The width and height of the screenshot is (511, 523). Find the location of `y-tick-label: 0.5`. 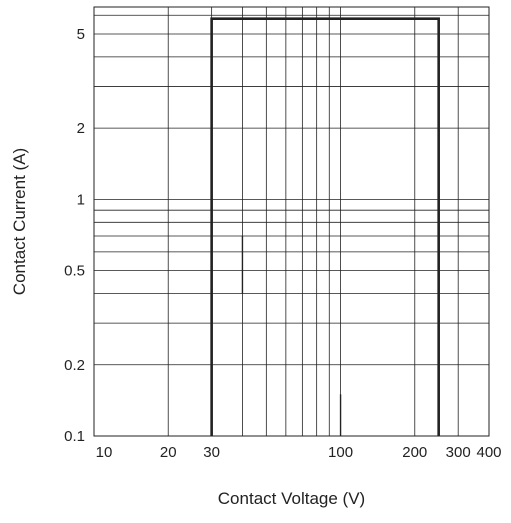

y-tick-label: 0.5 is located at coordinates (74, 271).